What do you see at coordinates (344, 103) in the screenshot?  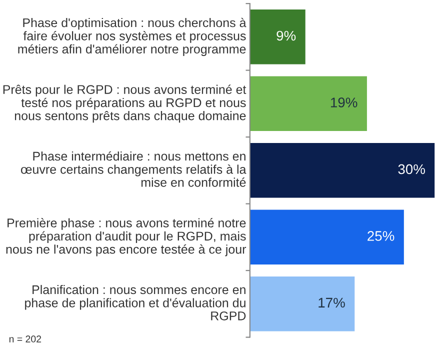 I see `data-label: 19%` at bounding box center [344, 103].